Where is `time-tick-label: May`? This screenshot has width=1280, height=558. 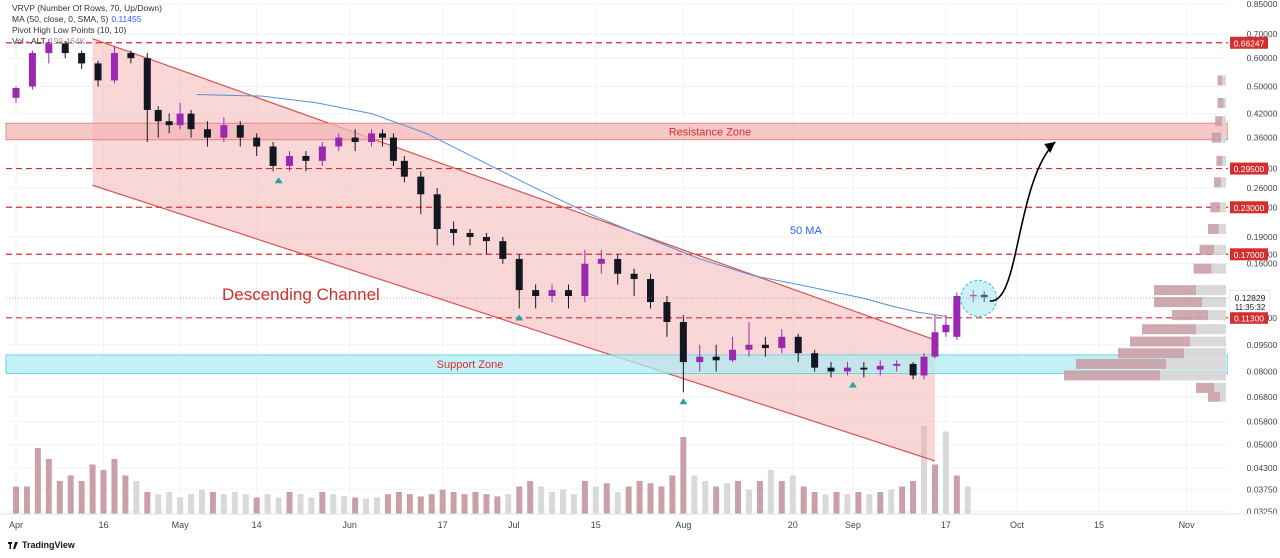 time-tick-label: May is located at coordinates (181, 525).